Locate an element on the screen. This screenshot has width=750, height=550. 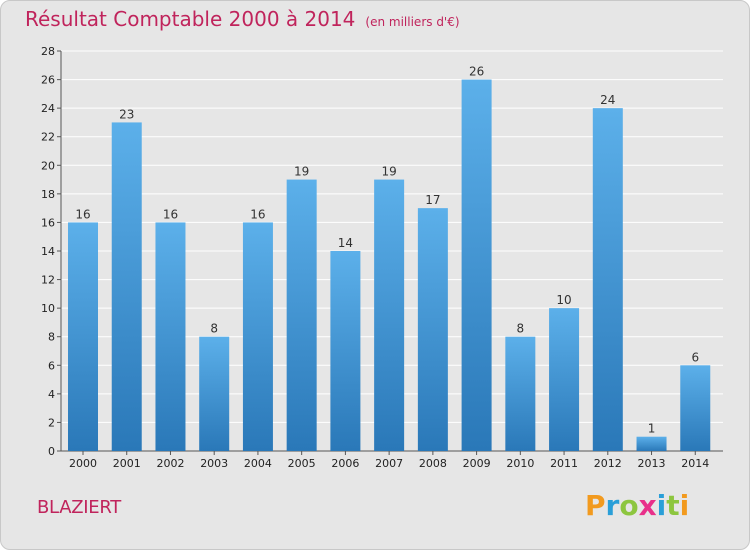
x-tick-label: 2001 is located at coordinates (127, 463).